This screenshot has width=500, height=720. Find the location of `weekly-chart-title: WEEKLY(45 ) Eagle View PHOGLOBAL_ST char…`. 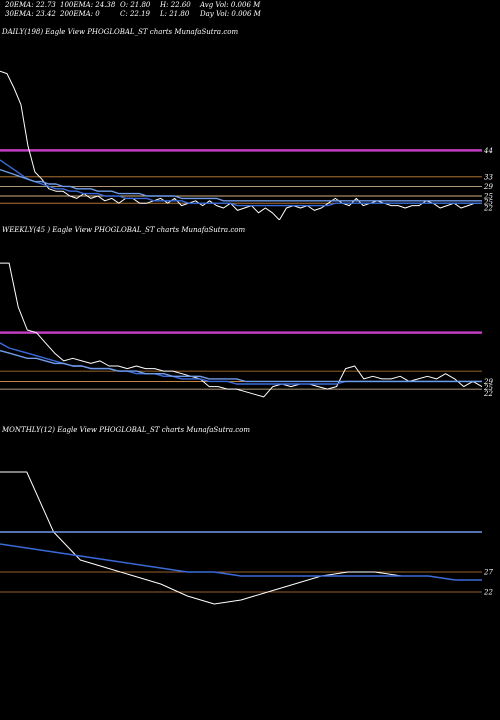

weekly-chart-title: WEEKLY(45 ) Eagle View PHOGLOBAL_ST char… is located at coordinates (124, 230).